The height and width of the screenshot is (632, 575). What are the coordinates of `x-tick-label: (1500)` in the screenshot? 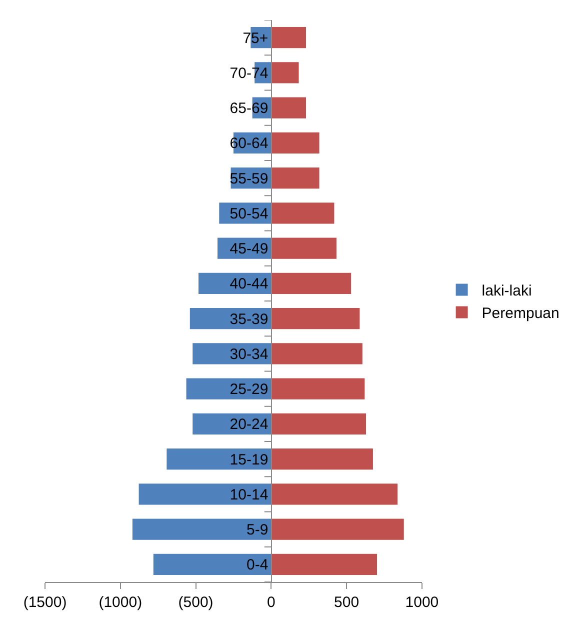 It's located at (45, 602).